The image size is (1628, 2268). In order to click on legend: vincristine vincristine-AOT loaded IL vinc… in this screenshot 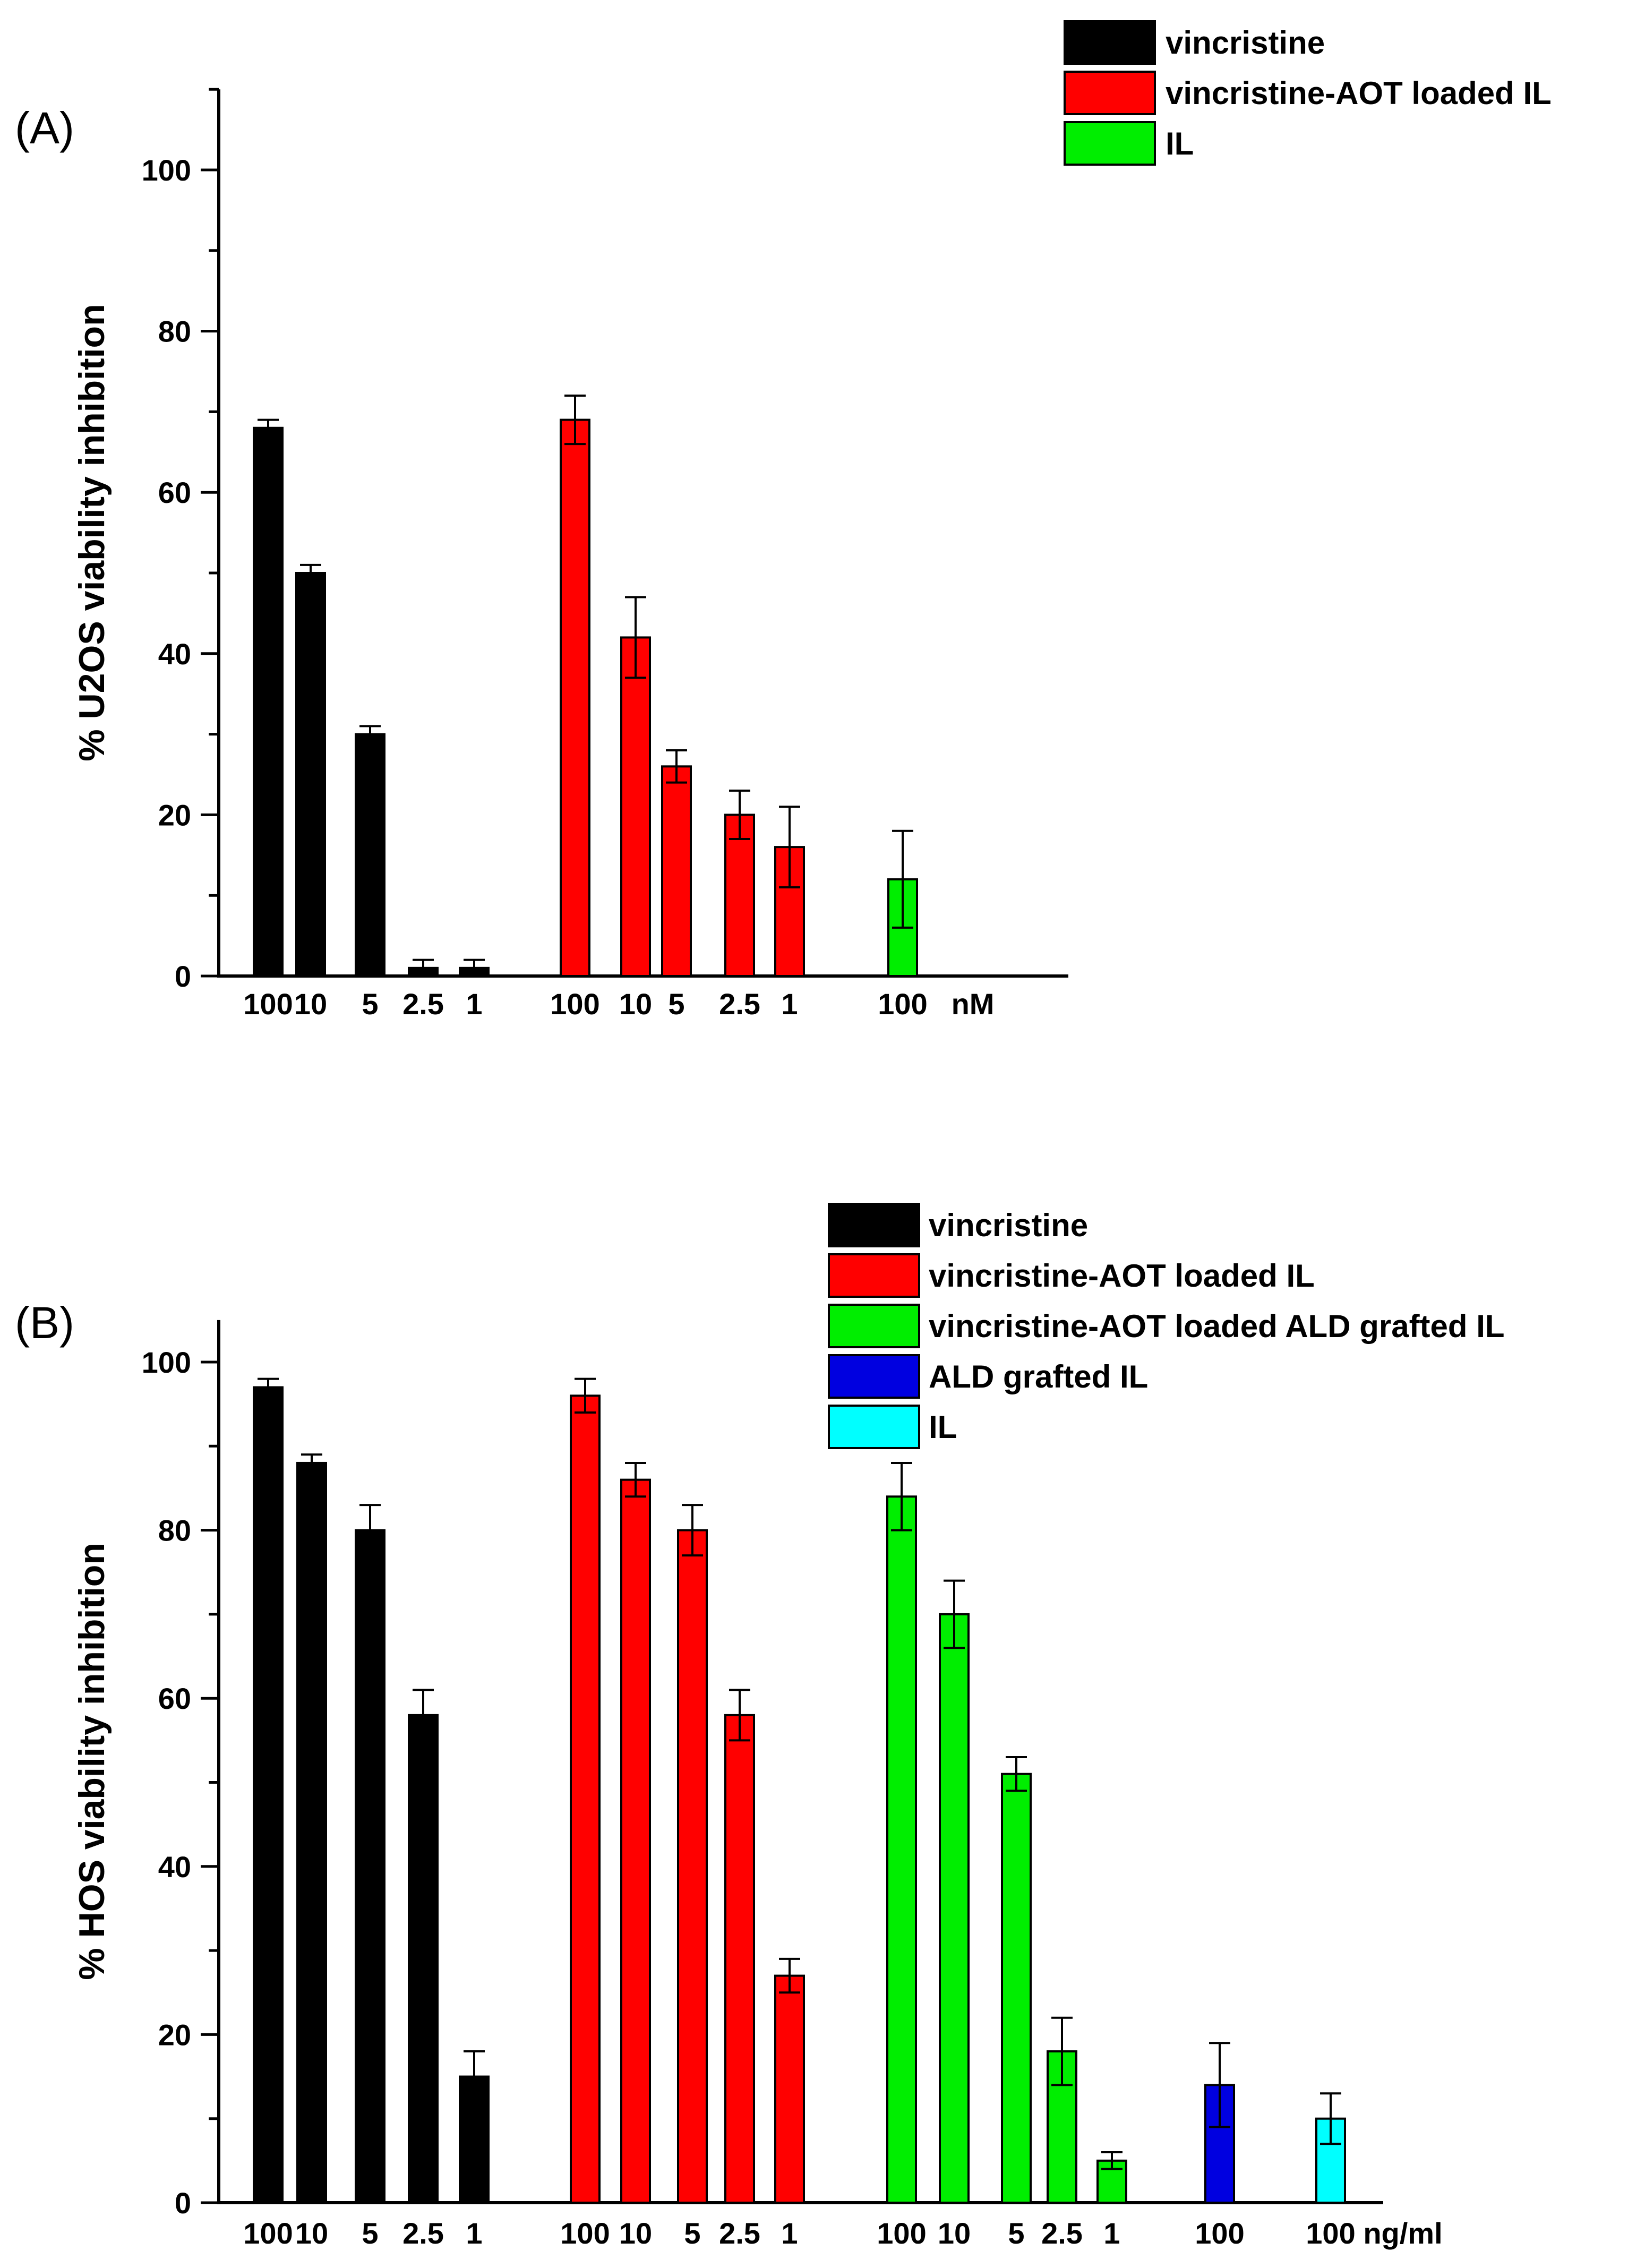, I will do `click(1166, 1326)`.